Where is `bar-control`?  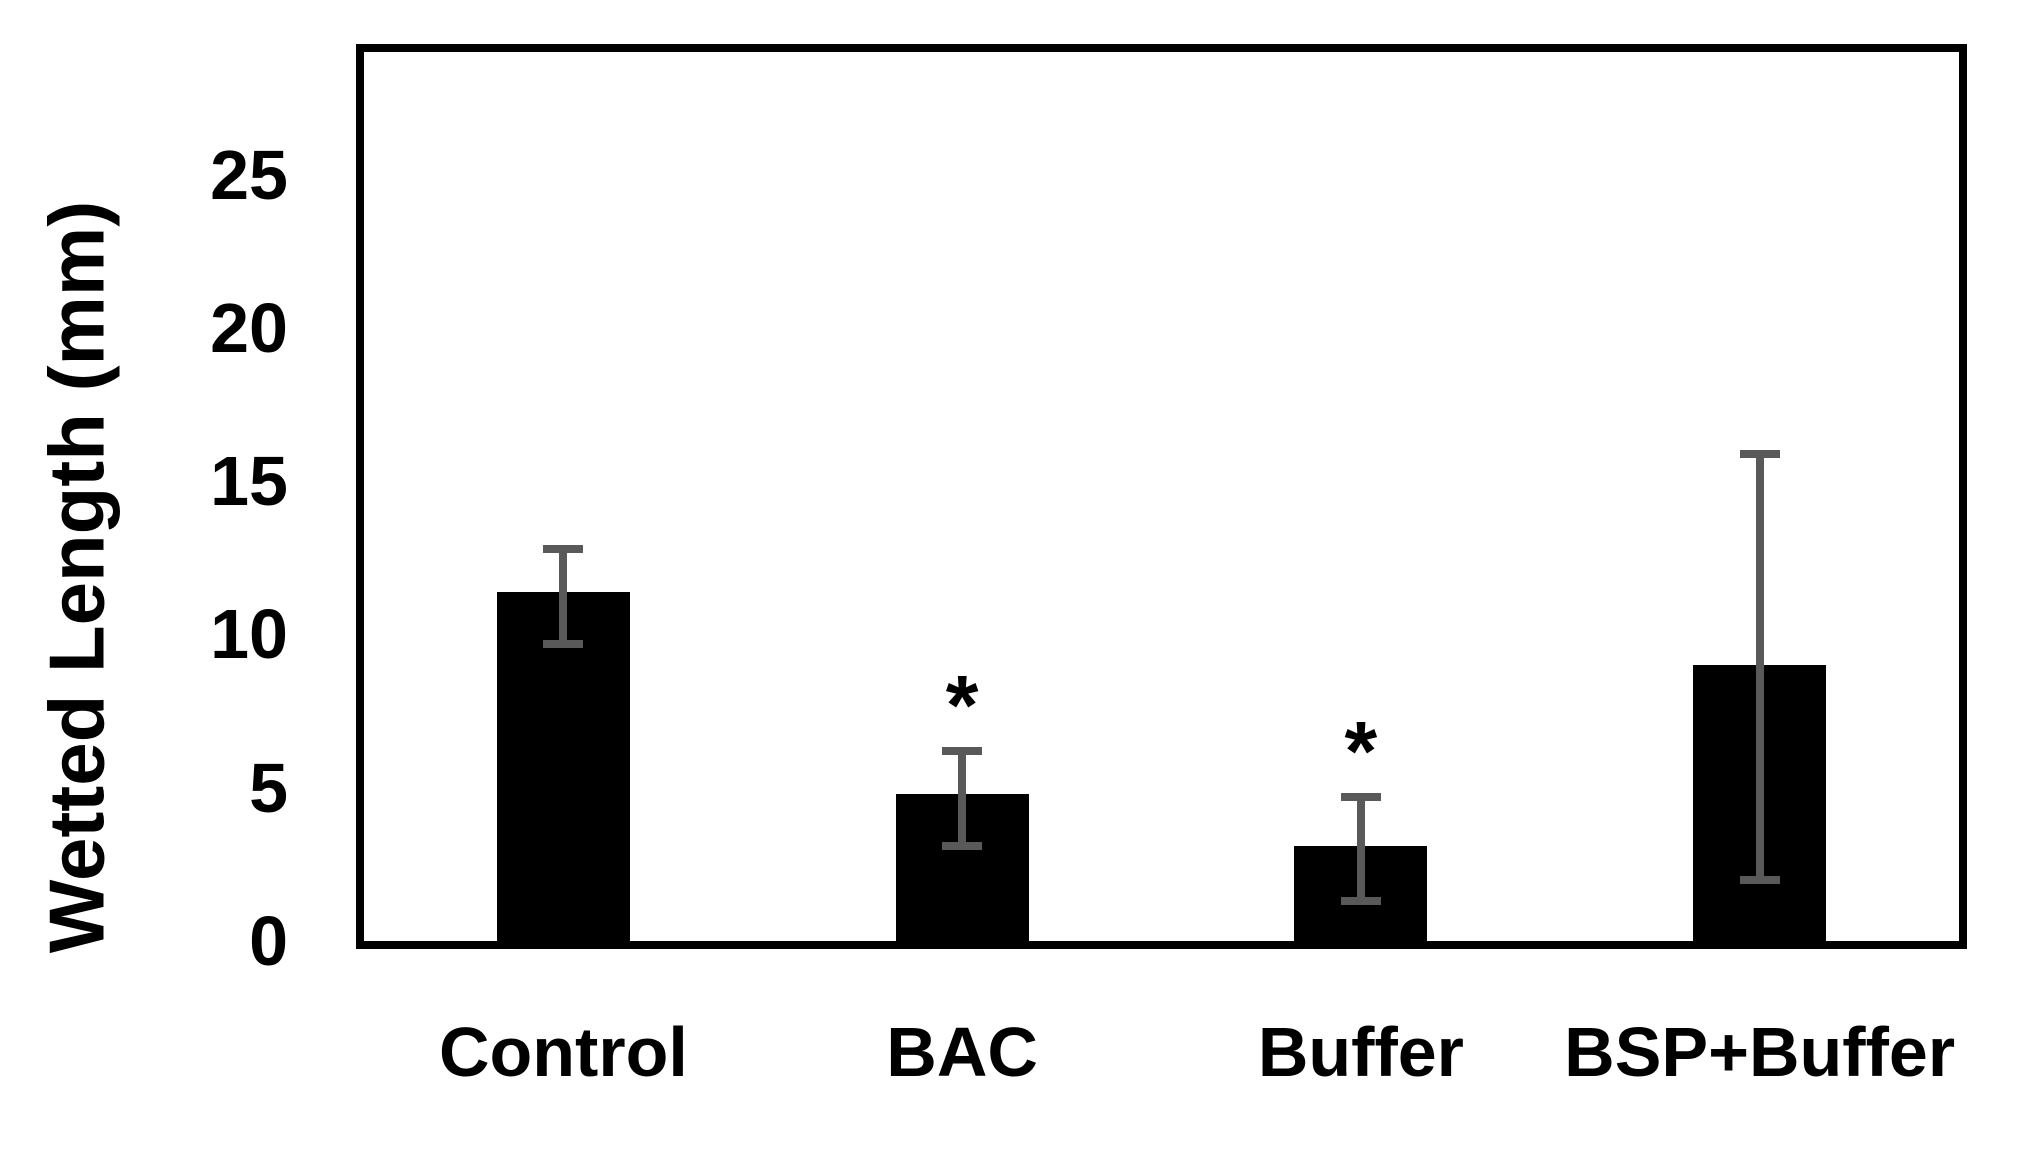 bar-control is located at coordinates (563, 766).